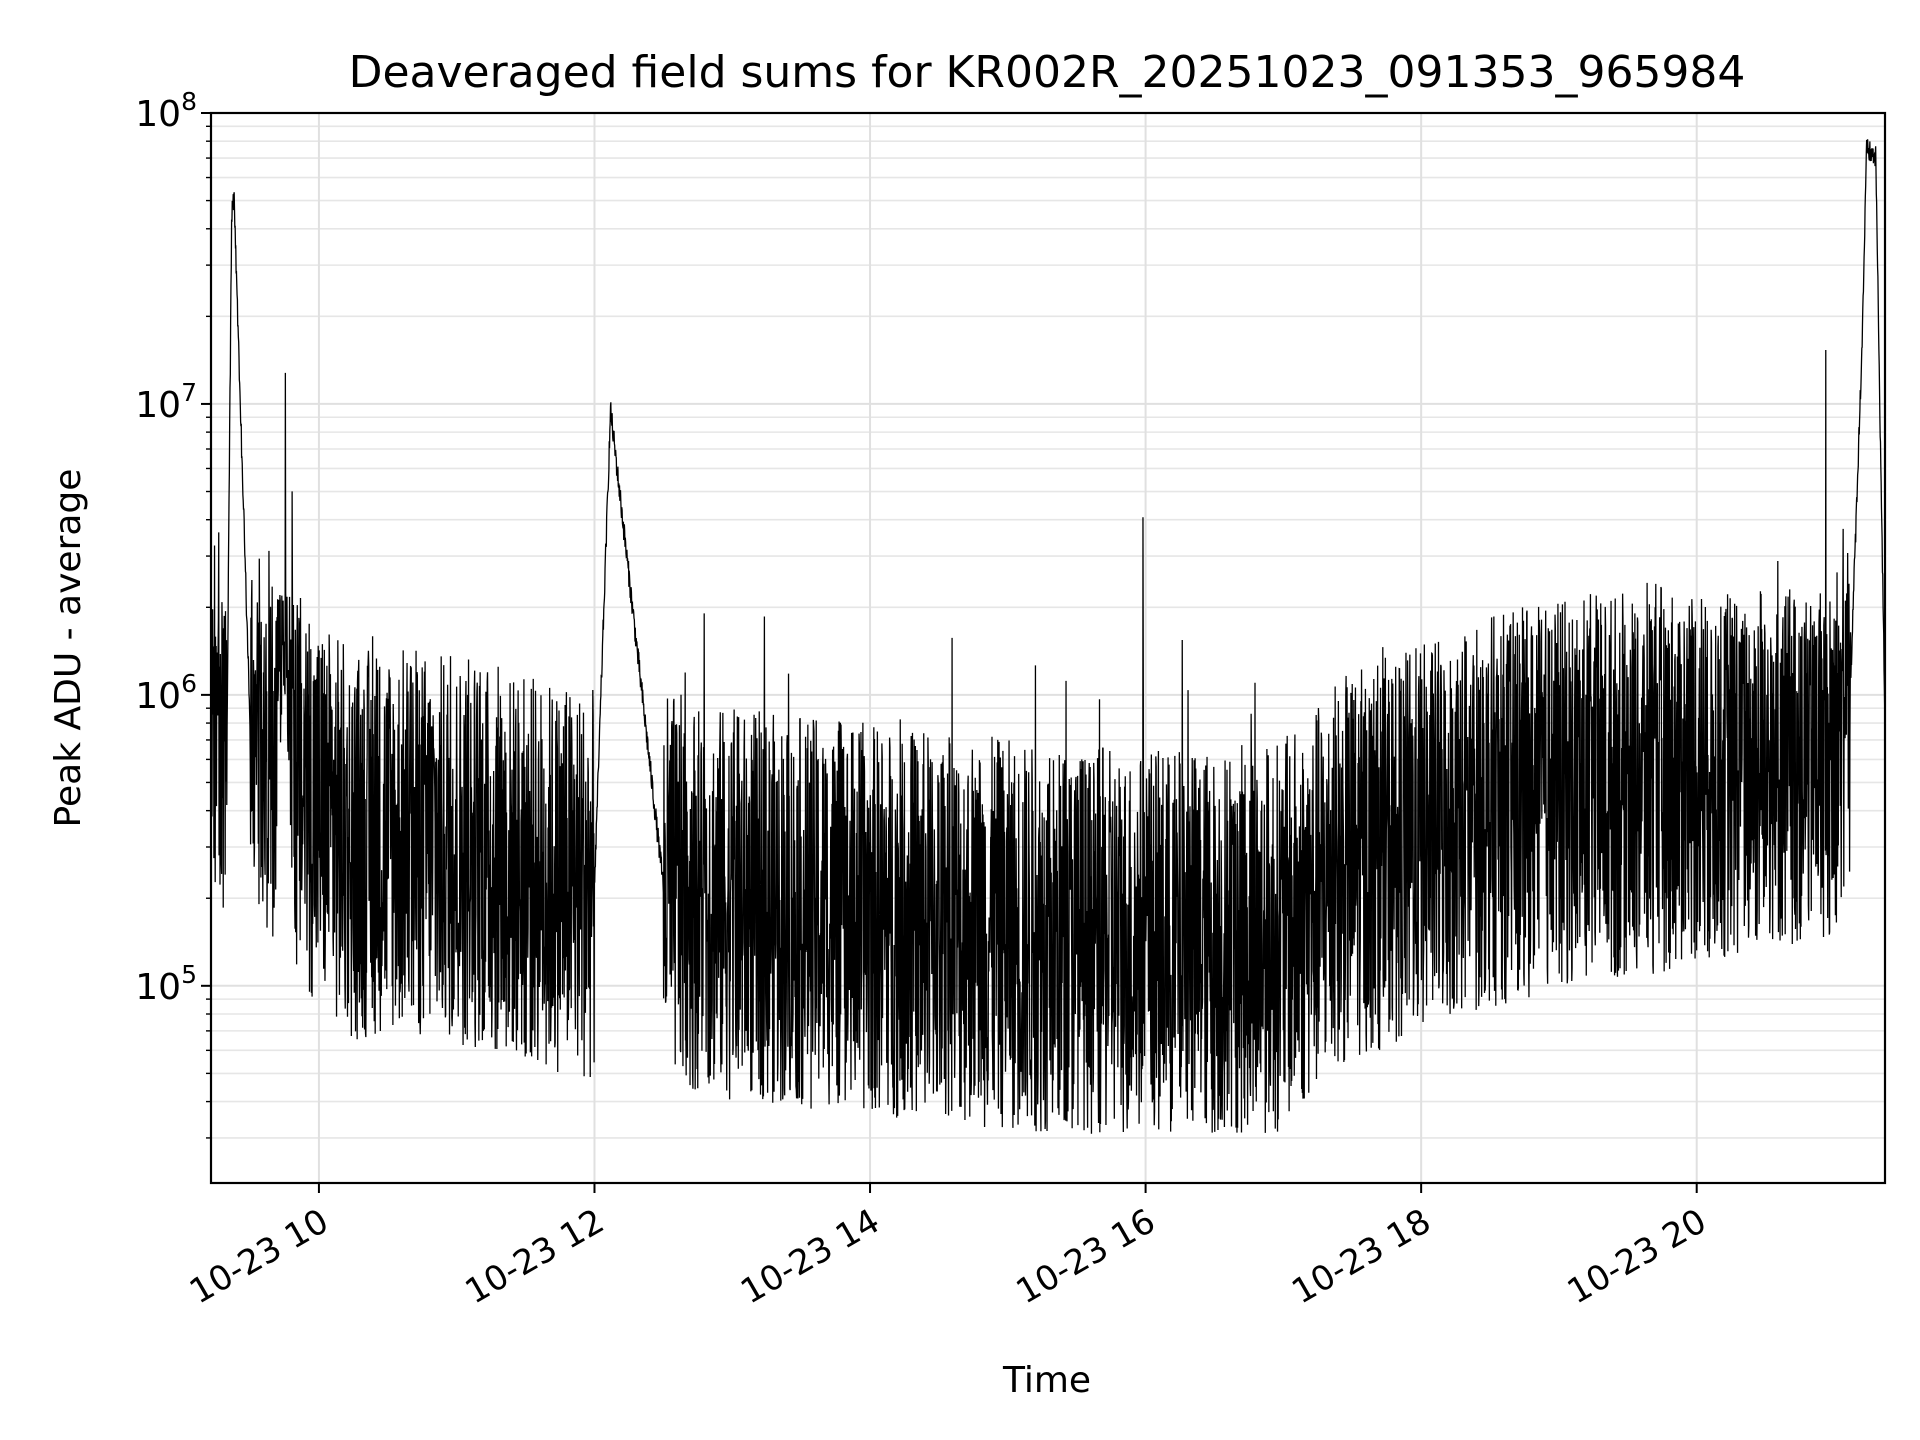  What do you see at coordinates (166, 984) in the screenshot?
I see `y-tick-label: 10⁵` at bounding box center [166, 984].